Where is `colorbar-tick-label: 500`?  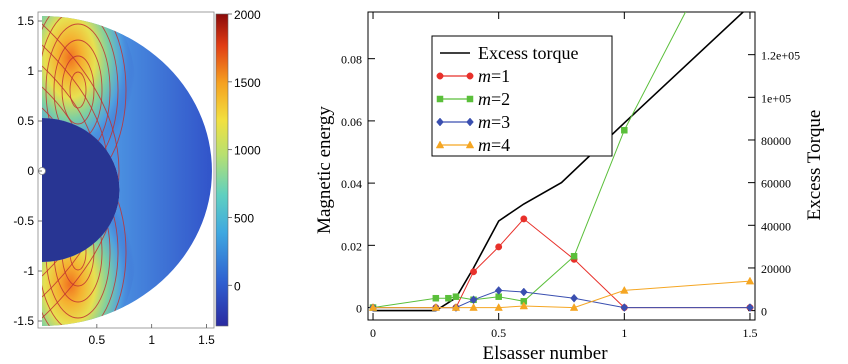 colorbar-tick-label: 500 is located at coordinates (244, 218).